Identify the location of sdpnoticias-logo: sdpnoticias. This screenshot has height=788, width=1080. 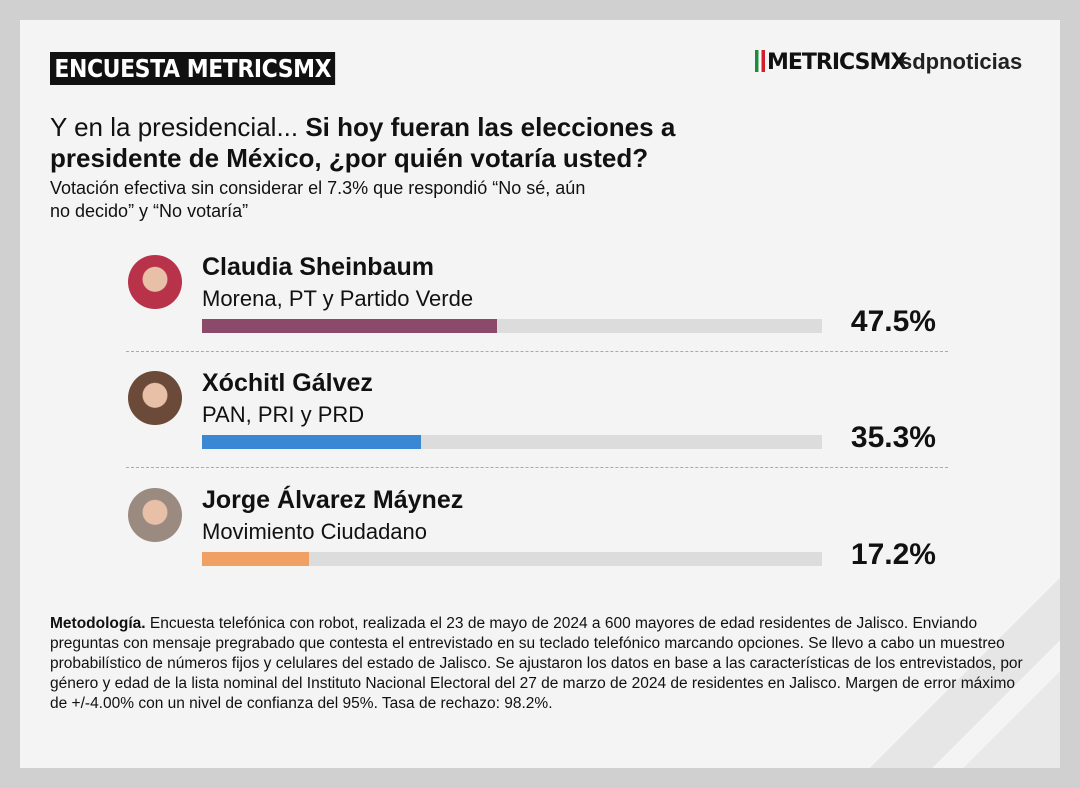
(961, 61).